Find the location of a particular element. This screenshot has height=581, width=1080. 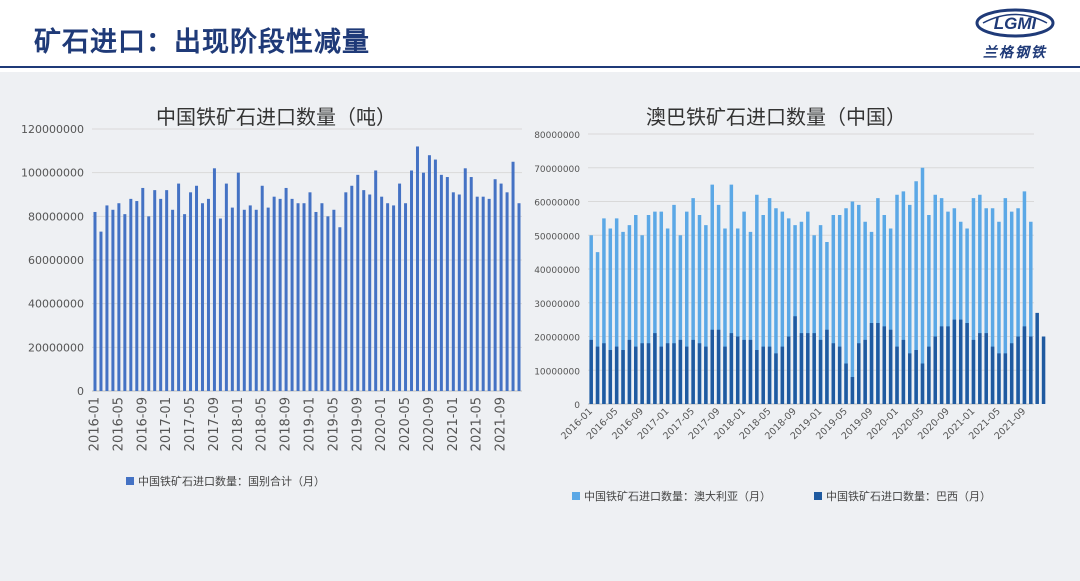

x-tick-label: 2018-05 is located at coordinates (262, 424).